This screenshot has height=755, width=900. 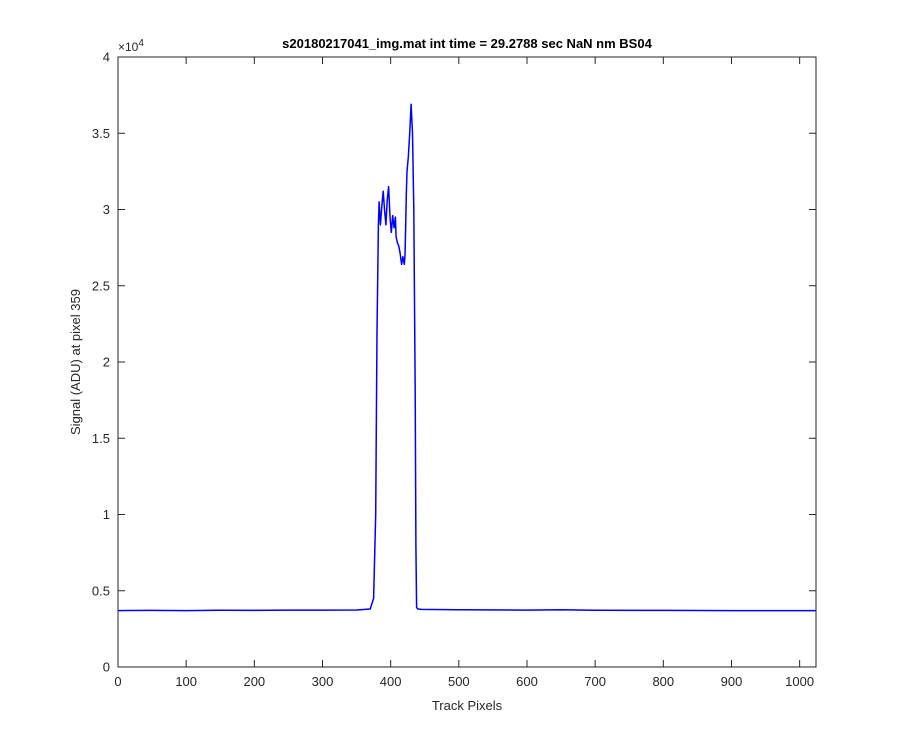 What do you see at coordinates (117, 681) in the screenshot?
I see `x-tick-label: 0` at bounding box center [117, 681].